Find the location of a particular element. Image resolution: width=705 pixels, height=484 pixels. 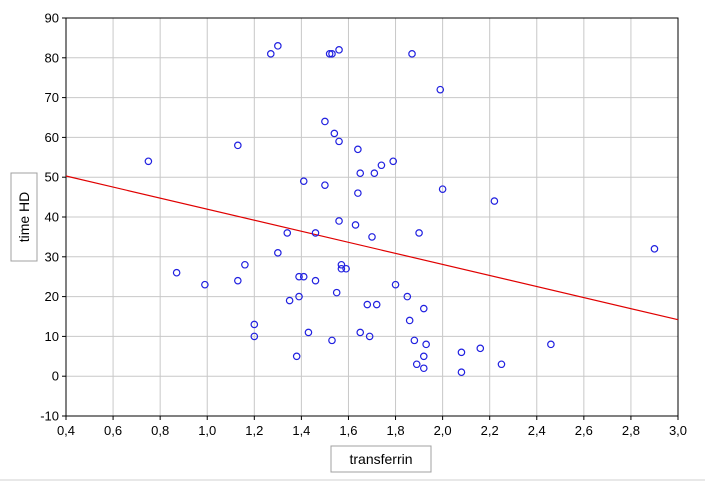

x-tick-label: 3,0 is located at coordinates (678, 430).